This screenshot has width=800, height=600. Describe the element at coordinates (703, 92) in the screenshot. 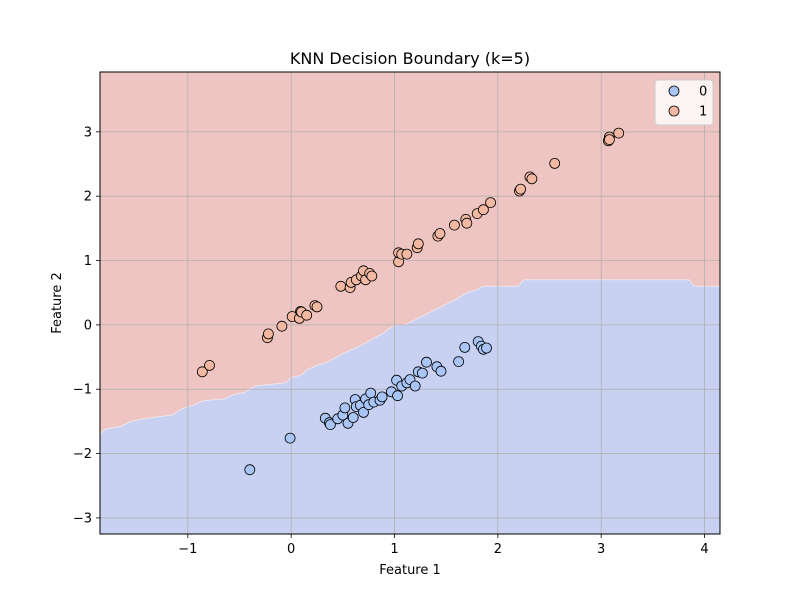

I see `legend-label-0: 0` at that location.